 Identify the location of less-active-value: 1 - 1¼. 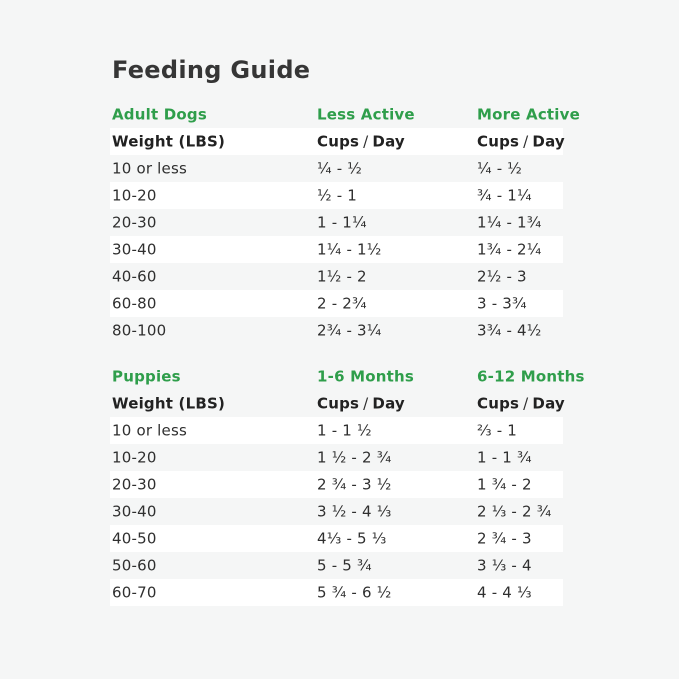
(342, 222).